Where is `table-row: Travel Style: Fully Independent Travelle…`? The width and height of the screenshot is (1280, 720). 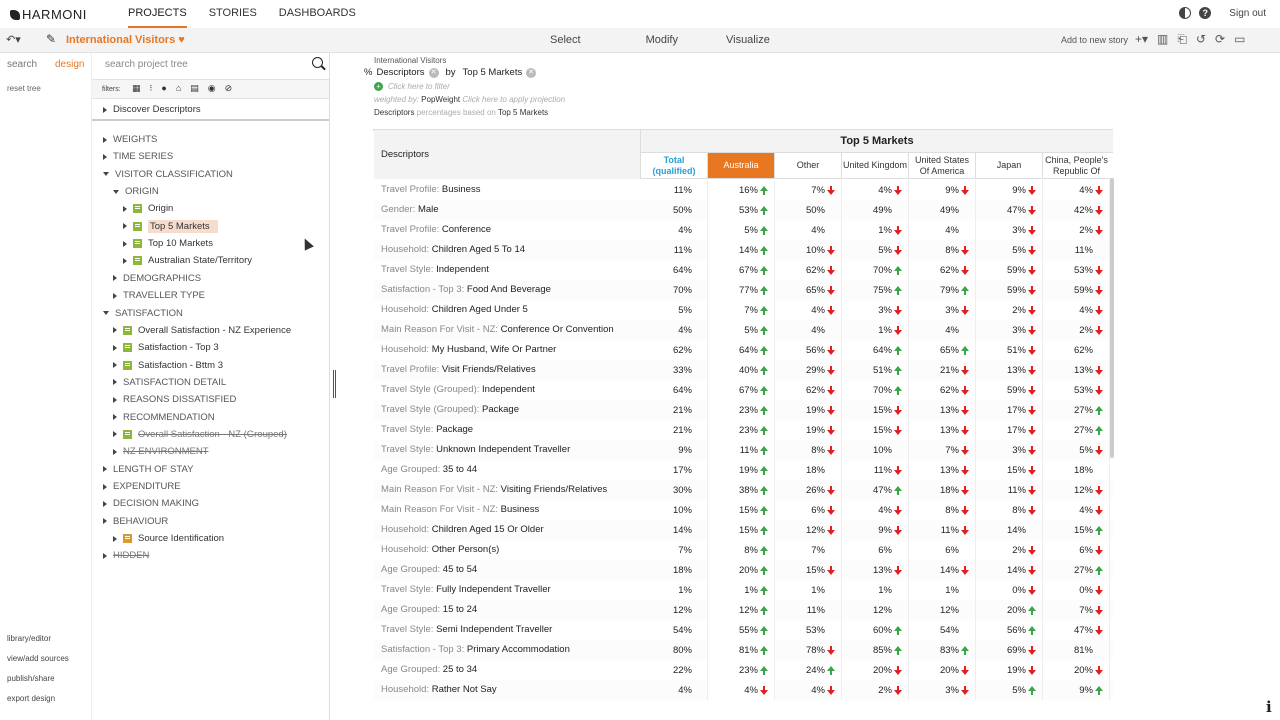 table-row: Travel Style: Fully Independent Travelle… is located at coordinates (743, 590).